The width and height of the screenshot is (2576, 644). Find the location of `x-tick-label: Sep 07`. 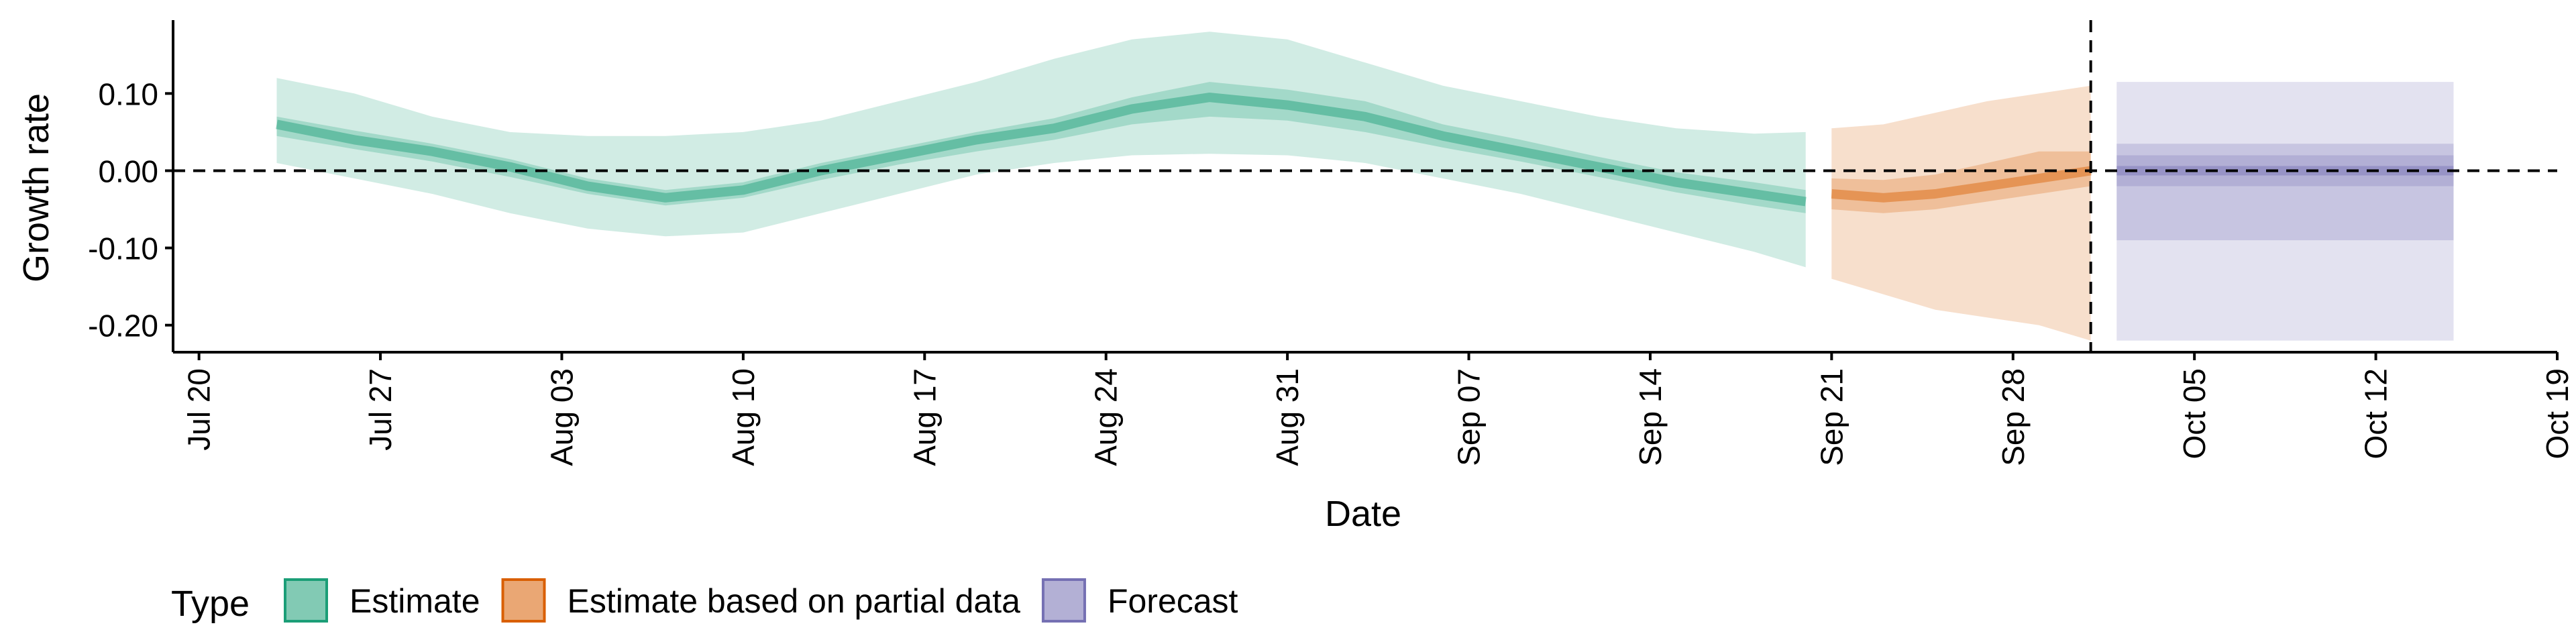

x-tick-label: Sep 07 is located at coordinates (1469, 417).